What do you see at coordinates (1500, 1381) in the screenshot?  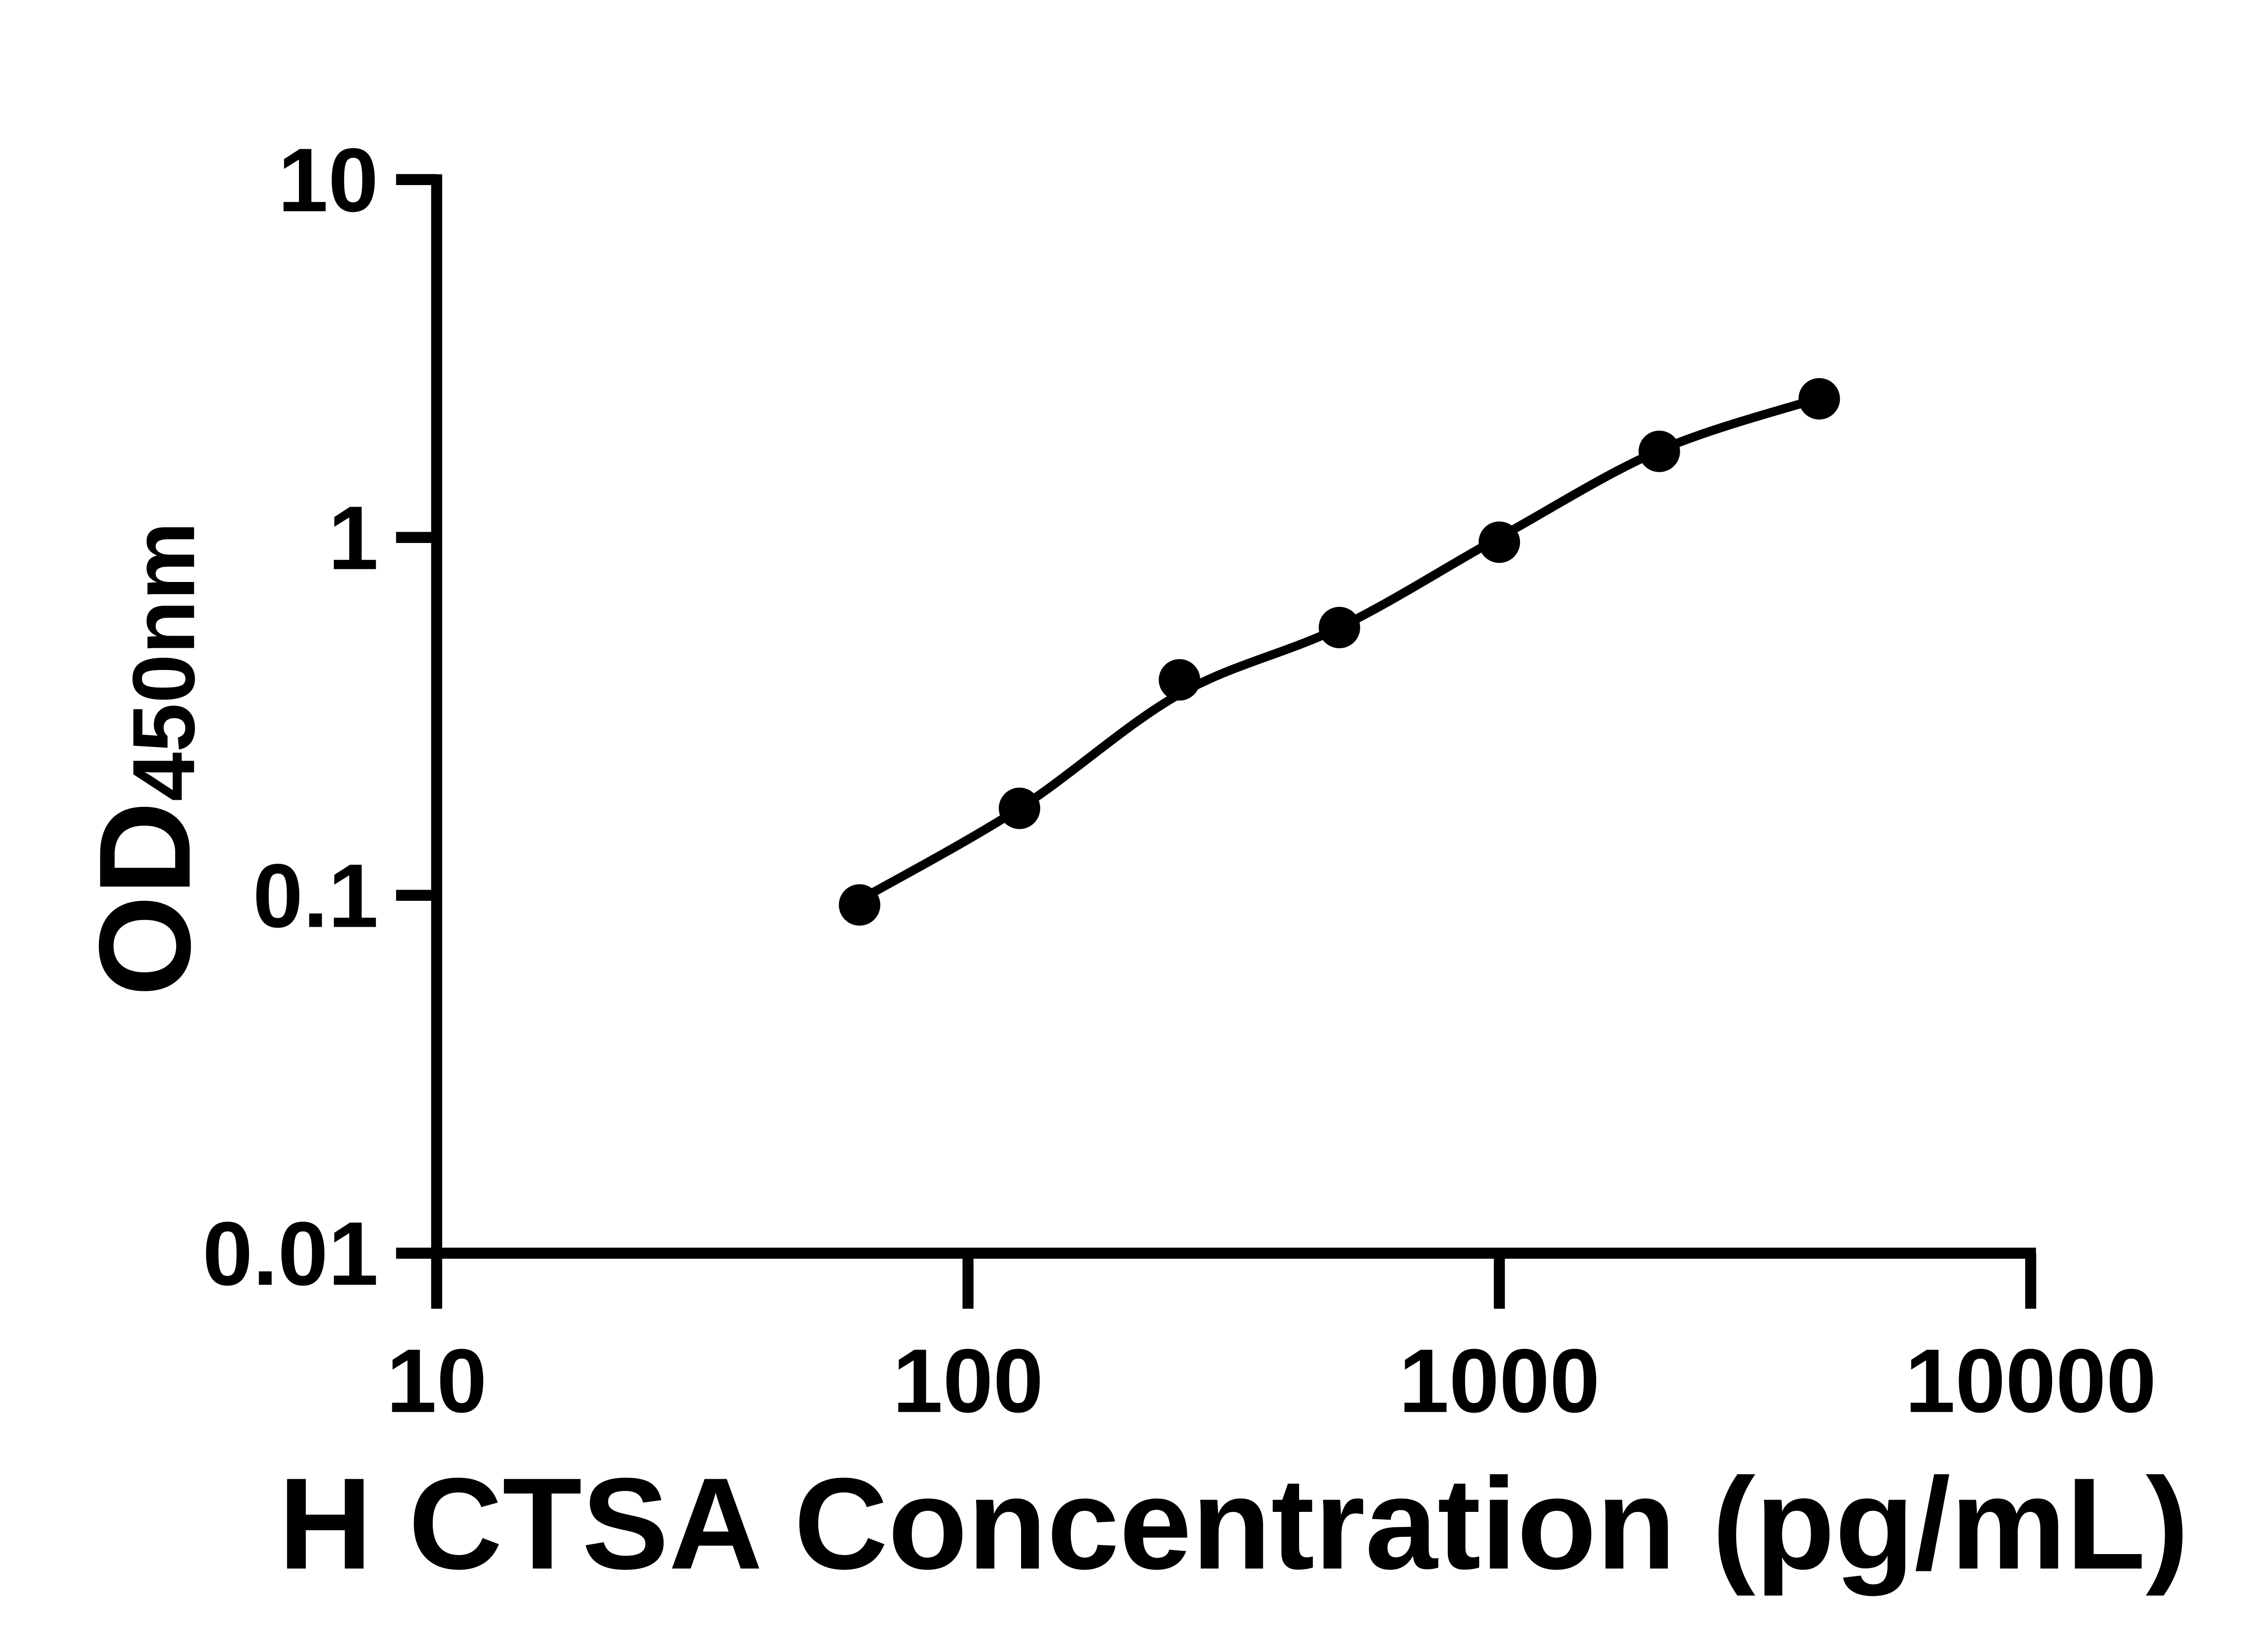 I see `x-tick-label-1000: 1000` at bounding box center [1500, 1381].